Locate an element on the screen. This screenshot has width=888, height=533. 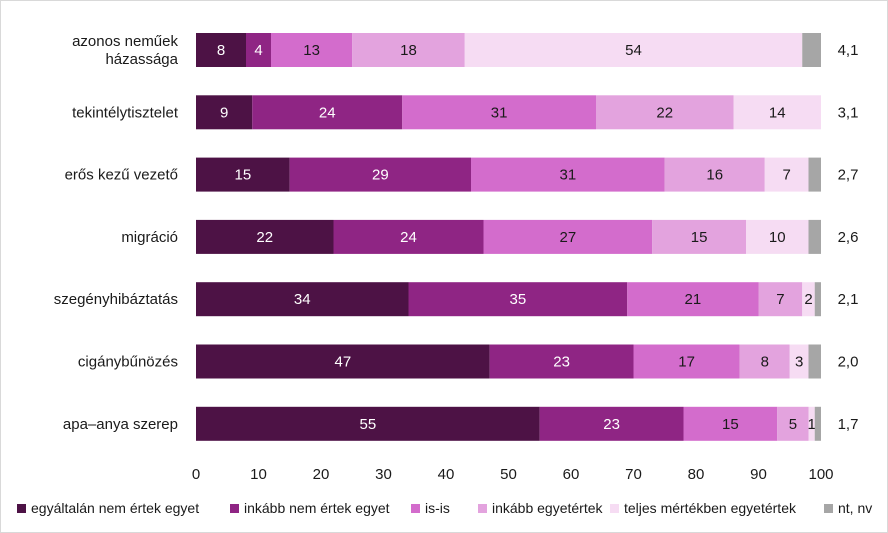
data-label: 3 is located at coordinates (799, 362).